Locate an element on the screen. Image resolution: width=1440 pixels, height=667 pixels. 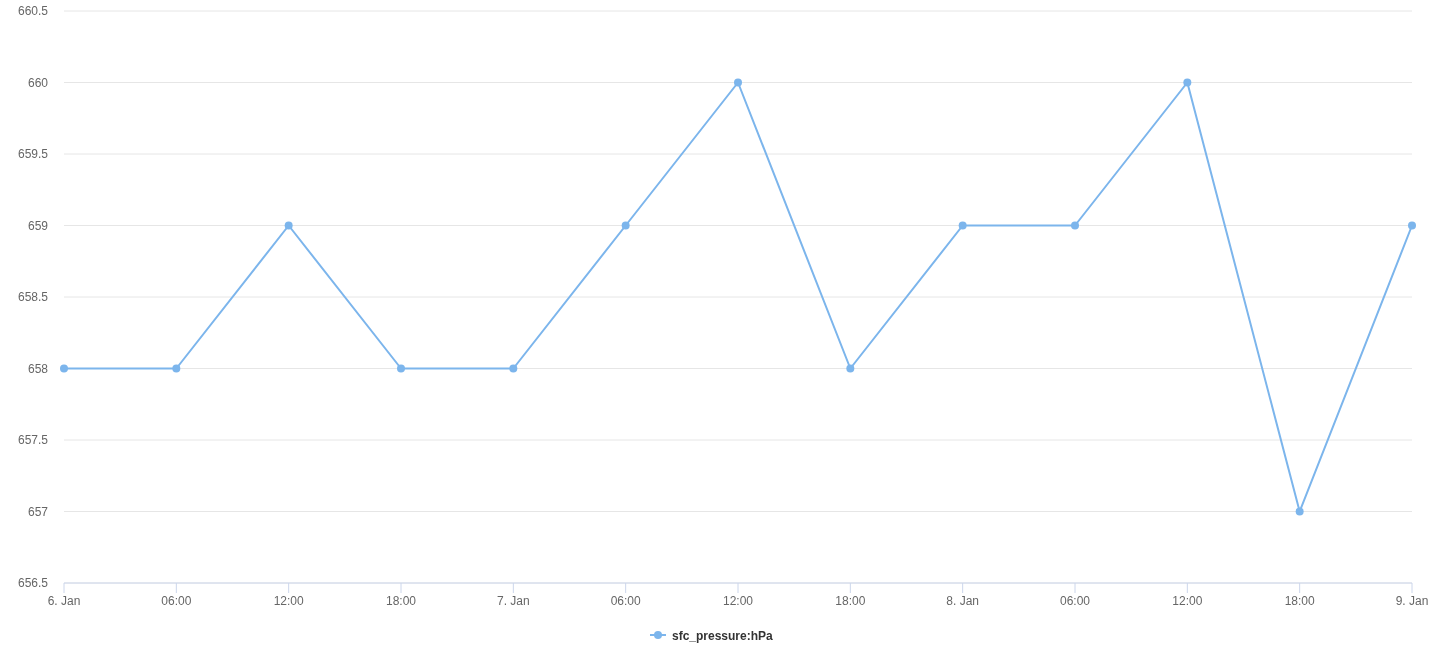
y-tick-label: 660 is located at coordinates (38, 82).